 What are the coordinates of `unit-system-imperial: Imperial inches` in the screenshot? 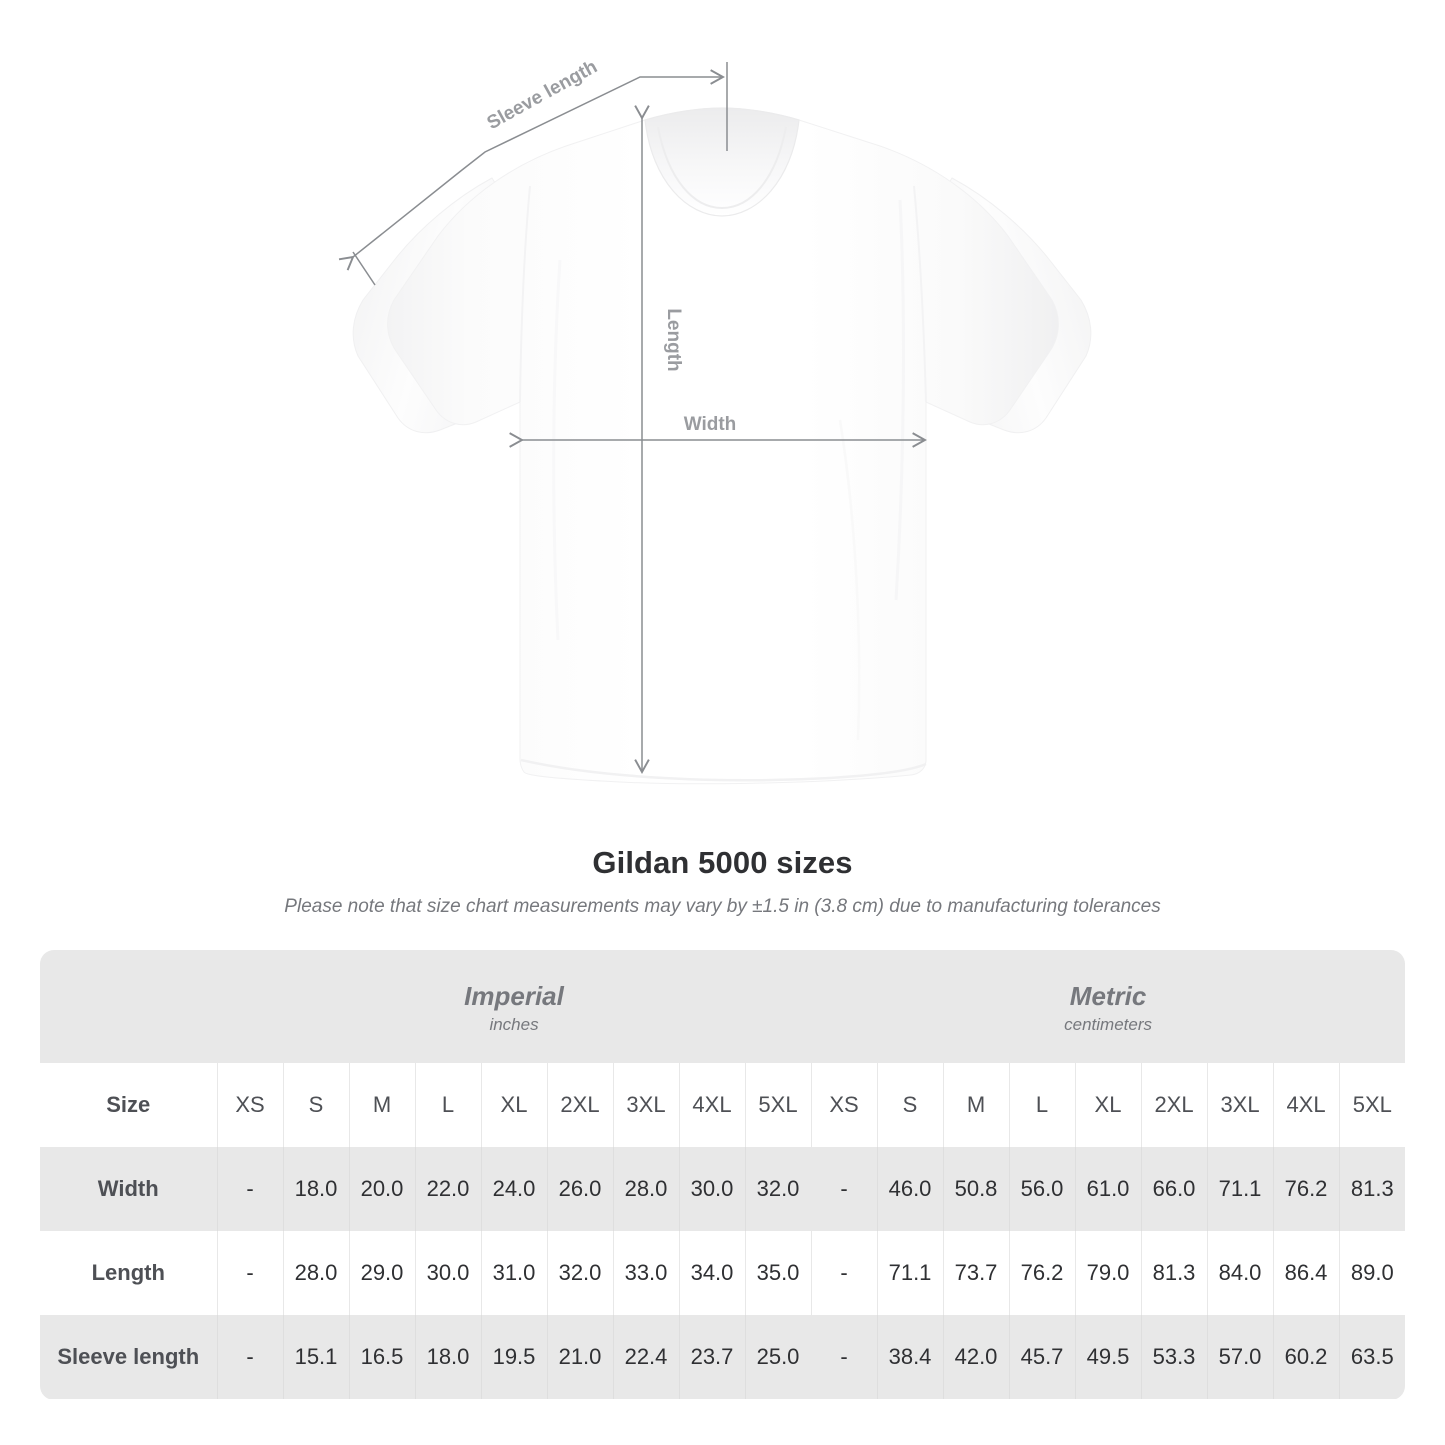 It's located at (514, 1006).